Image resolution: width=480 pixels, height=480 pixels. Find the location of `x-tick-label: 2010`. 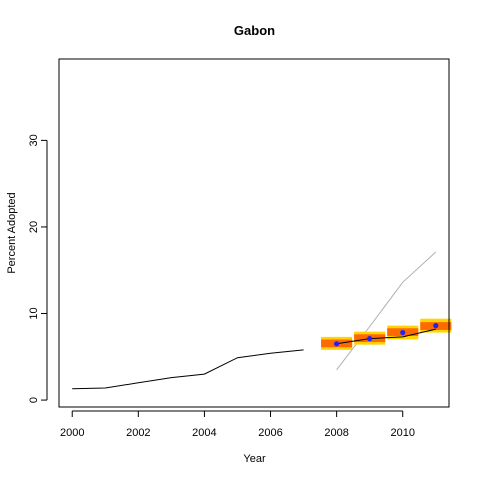

x-tick-label: 2010 is located at coordinates (402, 433).